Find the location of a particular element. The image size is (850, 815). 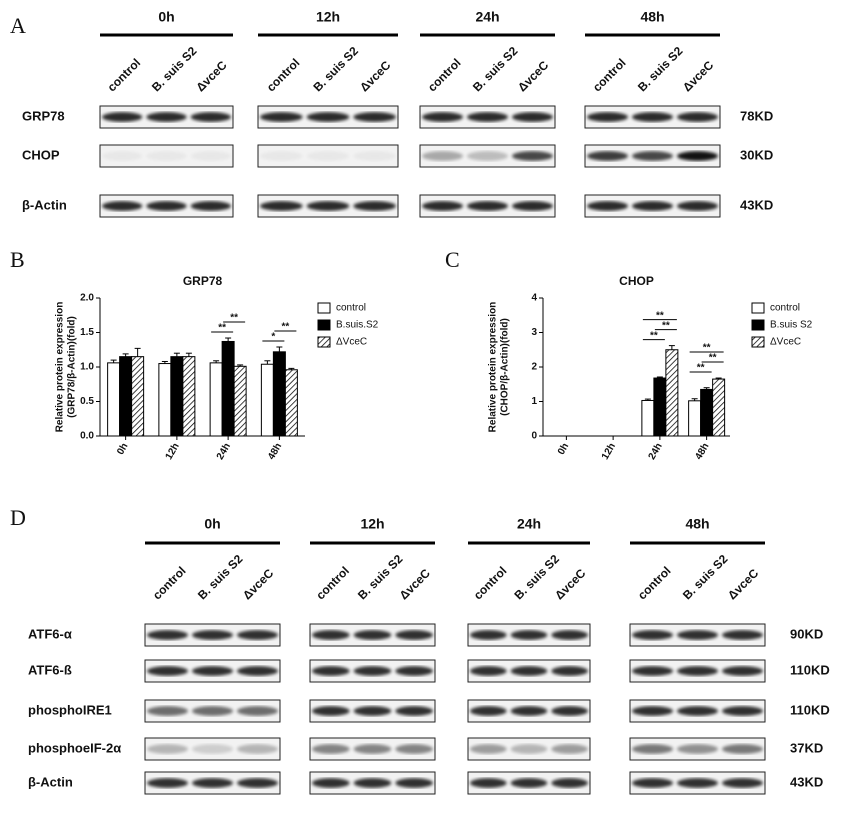

row-label: ATF6-ß is located at coordinates (50, 669).